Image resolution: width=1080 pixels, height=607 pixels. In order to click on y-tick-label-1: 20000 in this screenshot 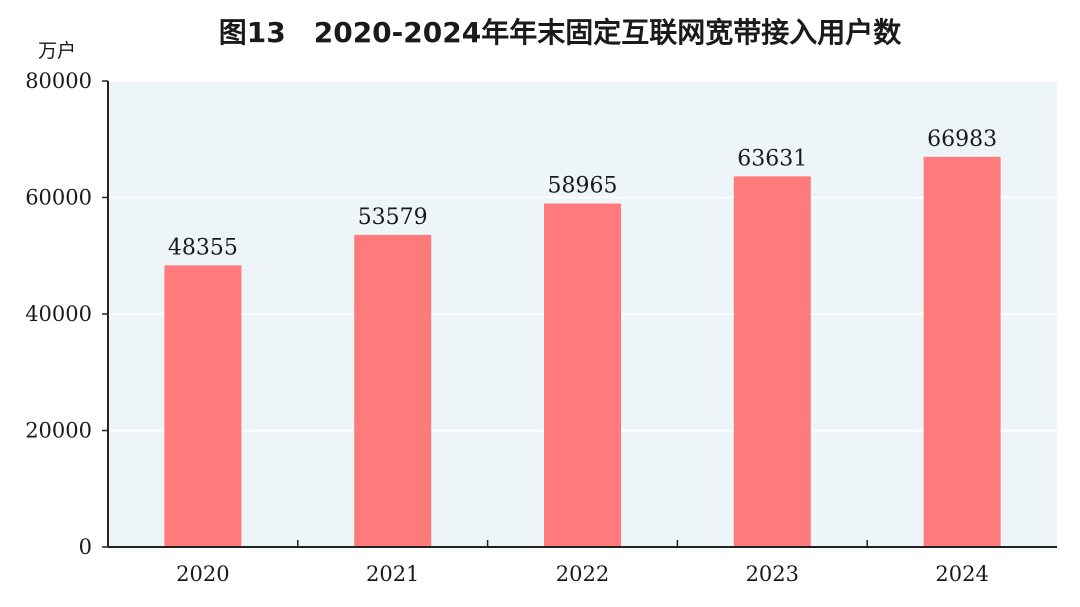, I will do `click(58, 431)`.